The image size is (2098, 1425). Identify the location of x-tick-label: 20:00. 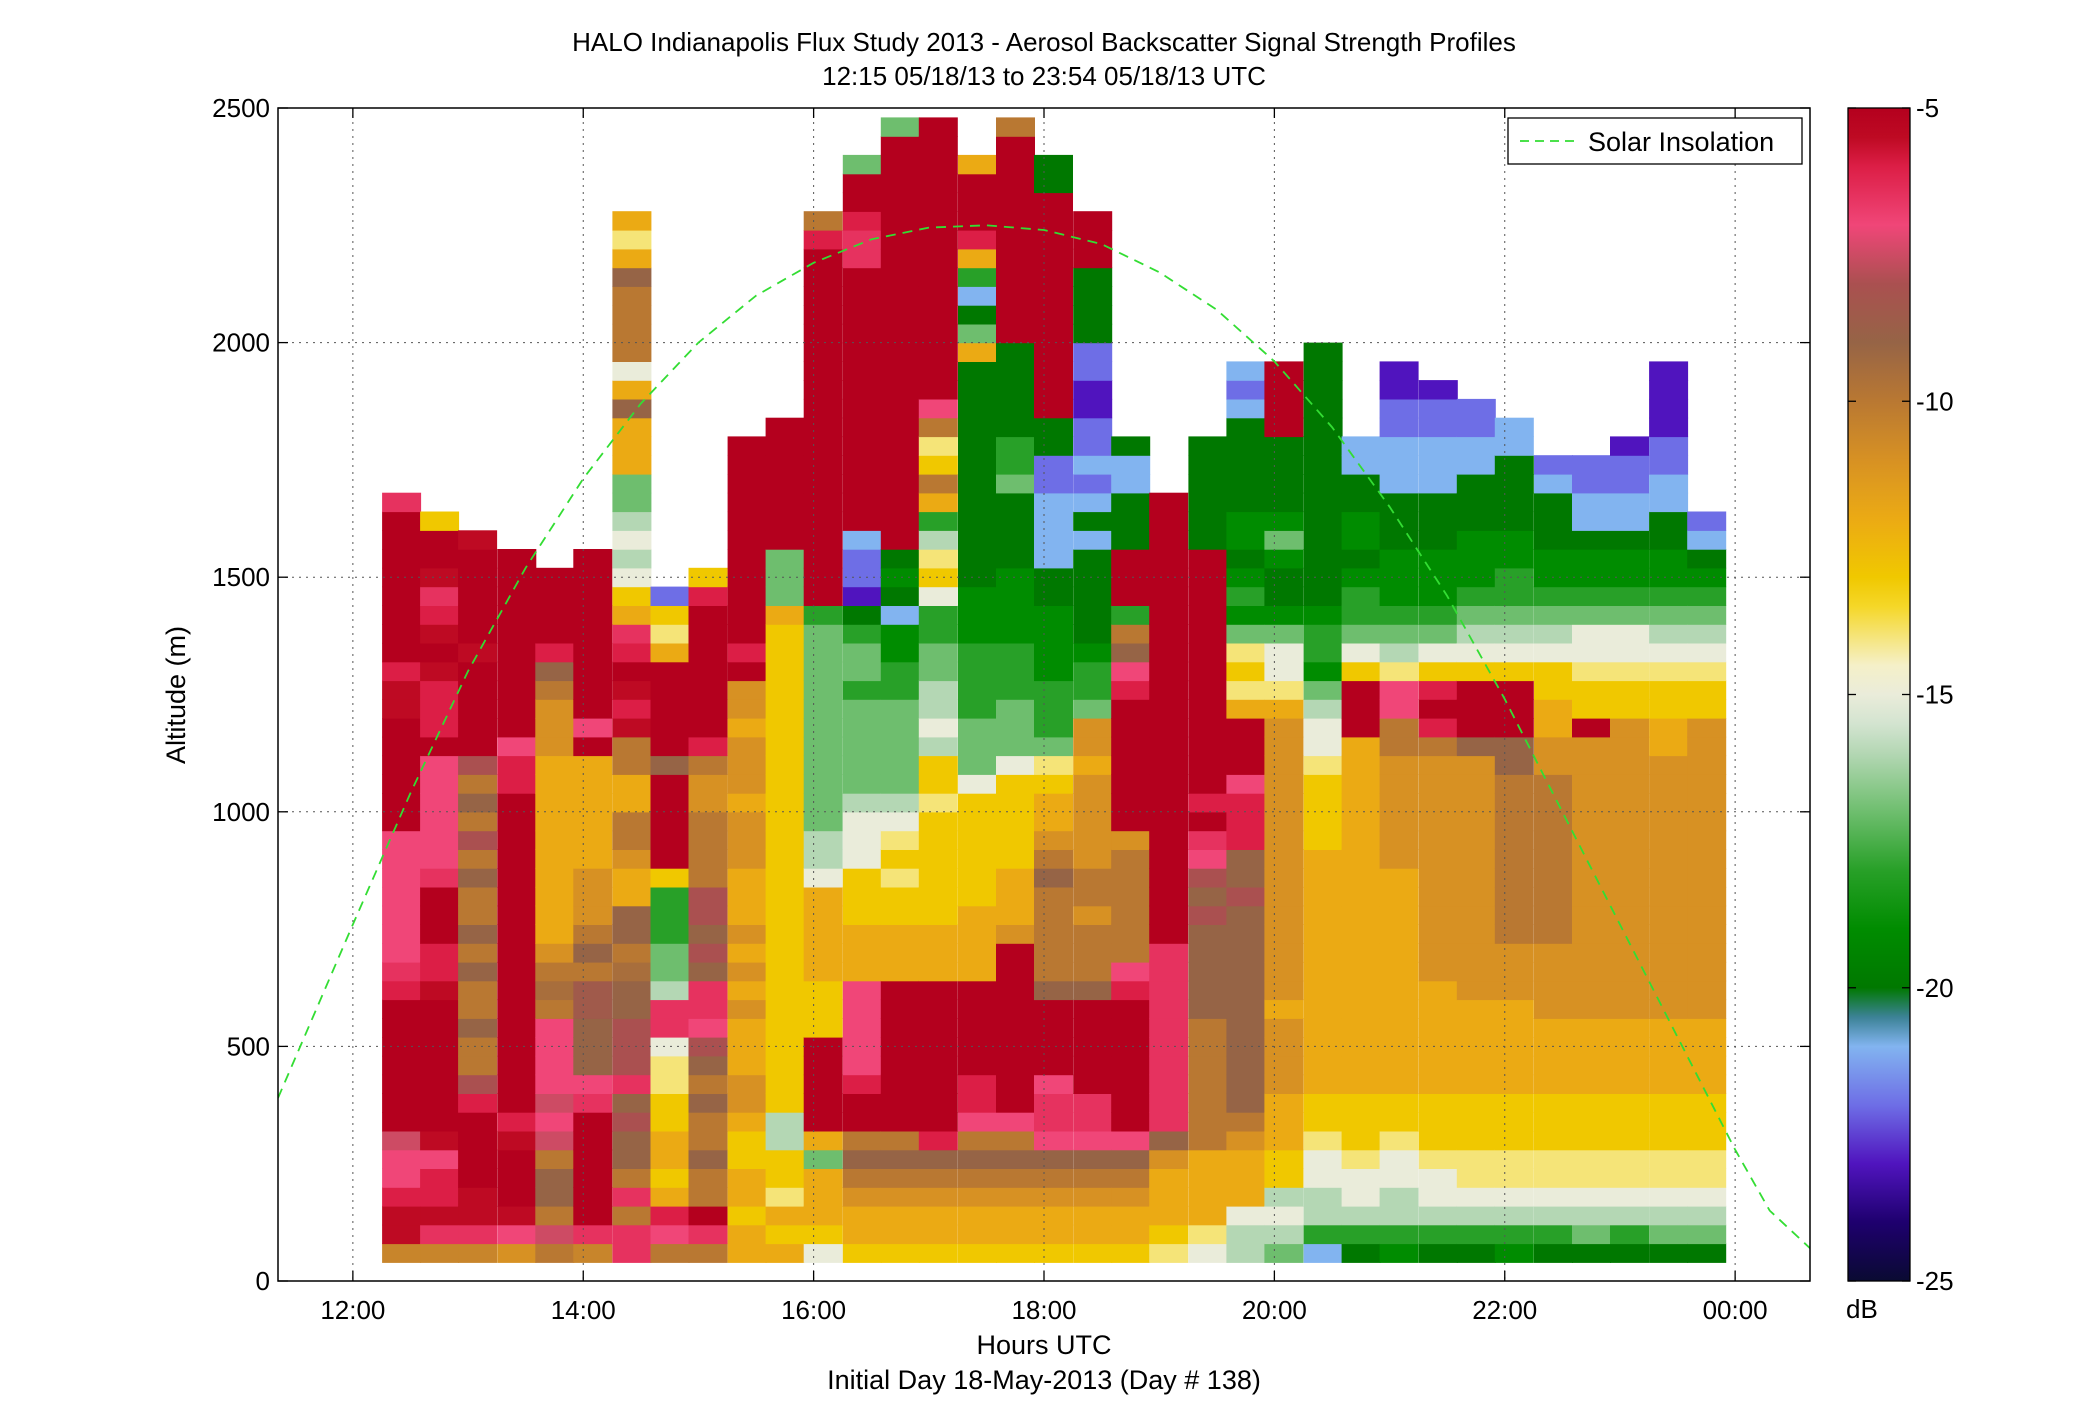
(1274, 1310).